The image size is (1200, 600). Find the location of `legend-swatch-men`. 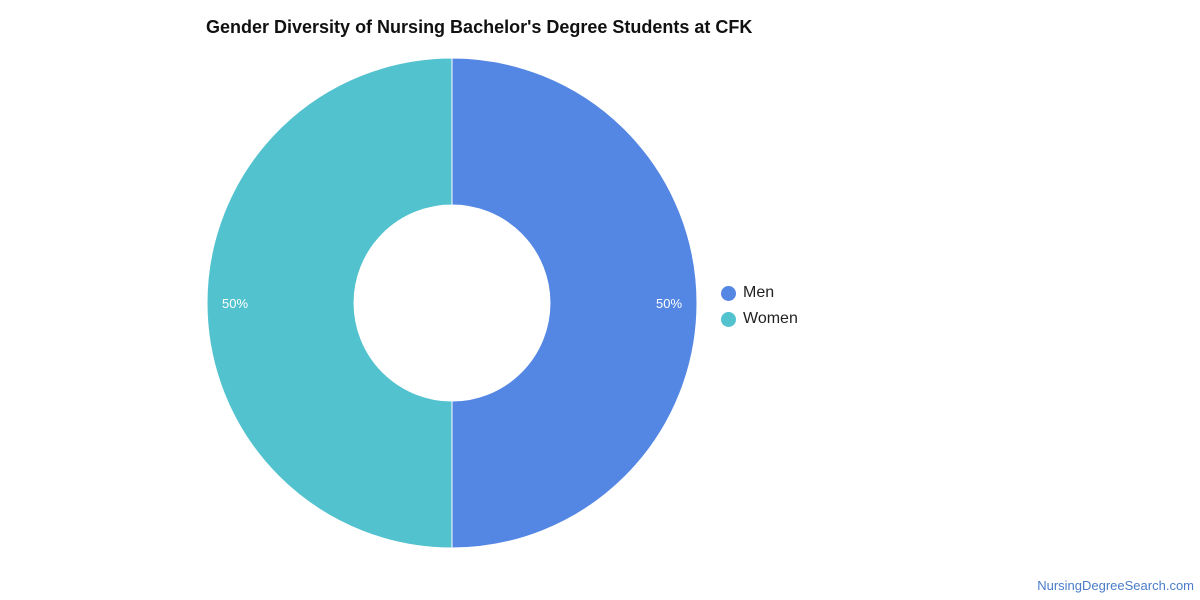

legend-swatch-men is located at coordinates (728, 293).